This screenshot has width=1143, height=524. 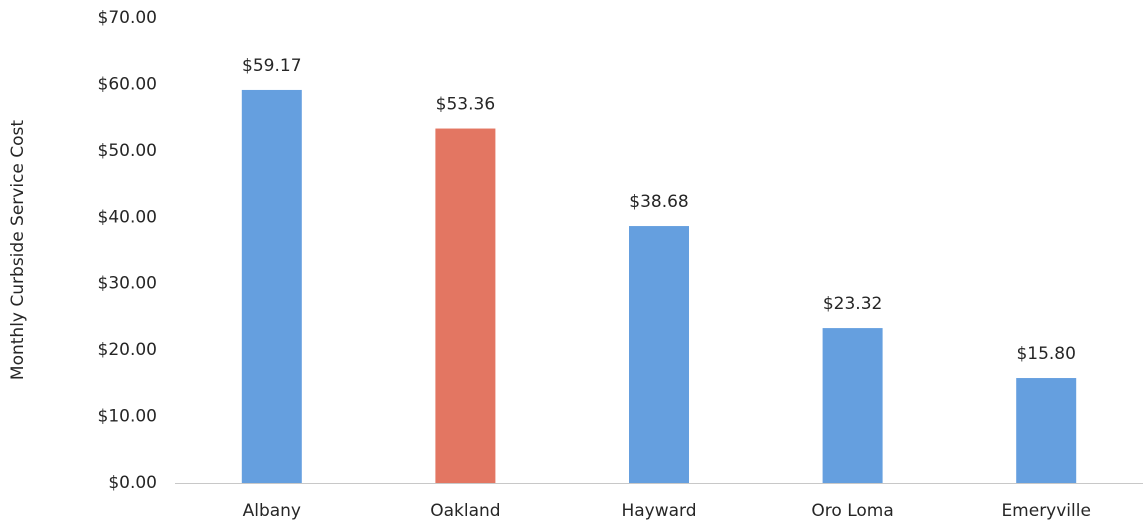 What do you see at coordinates (1045, 354) in the screenshot?
I see `value-label: $15.80` at bounding box center [1045, 354].